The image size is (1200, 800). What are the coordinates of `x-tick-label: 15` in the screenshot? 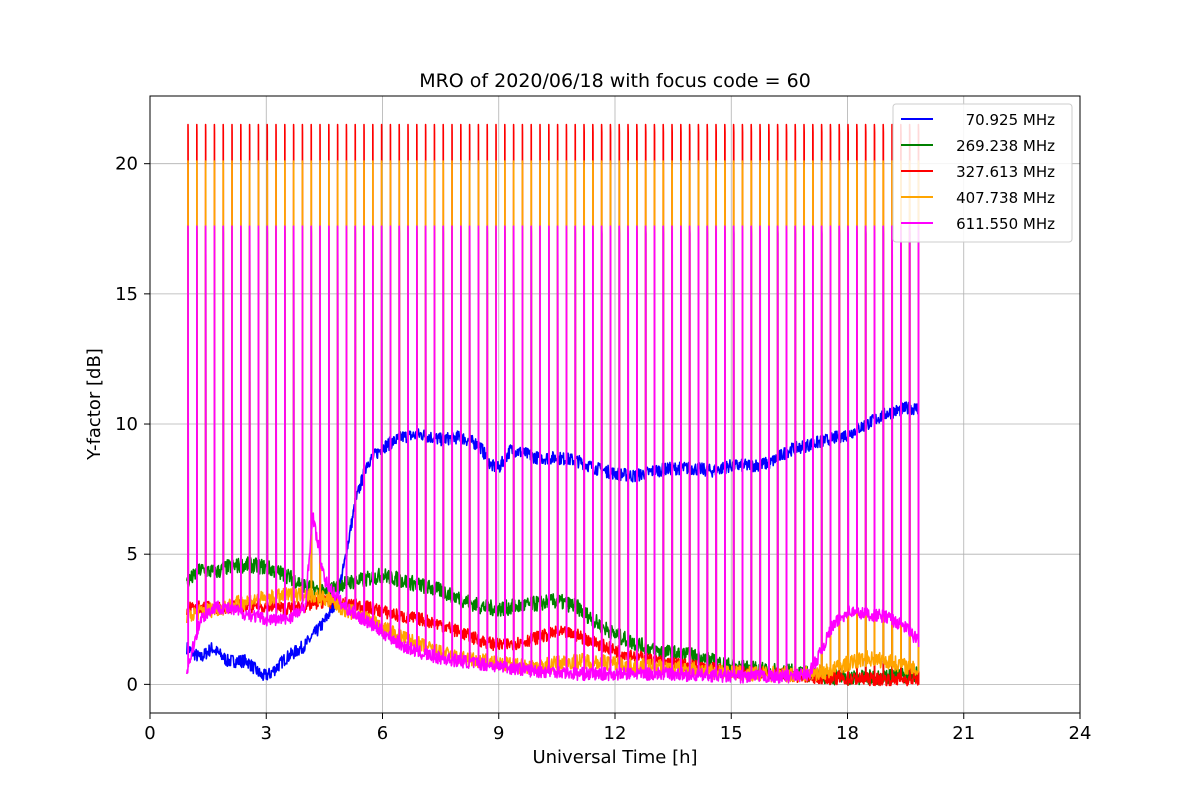 It's located at (731, 733).